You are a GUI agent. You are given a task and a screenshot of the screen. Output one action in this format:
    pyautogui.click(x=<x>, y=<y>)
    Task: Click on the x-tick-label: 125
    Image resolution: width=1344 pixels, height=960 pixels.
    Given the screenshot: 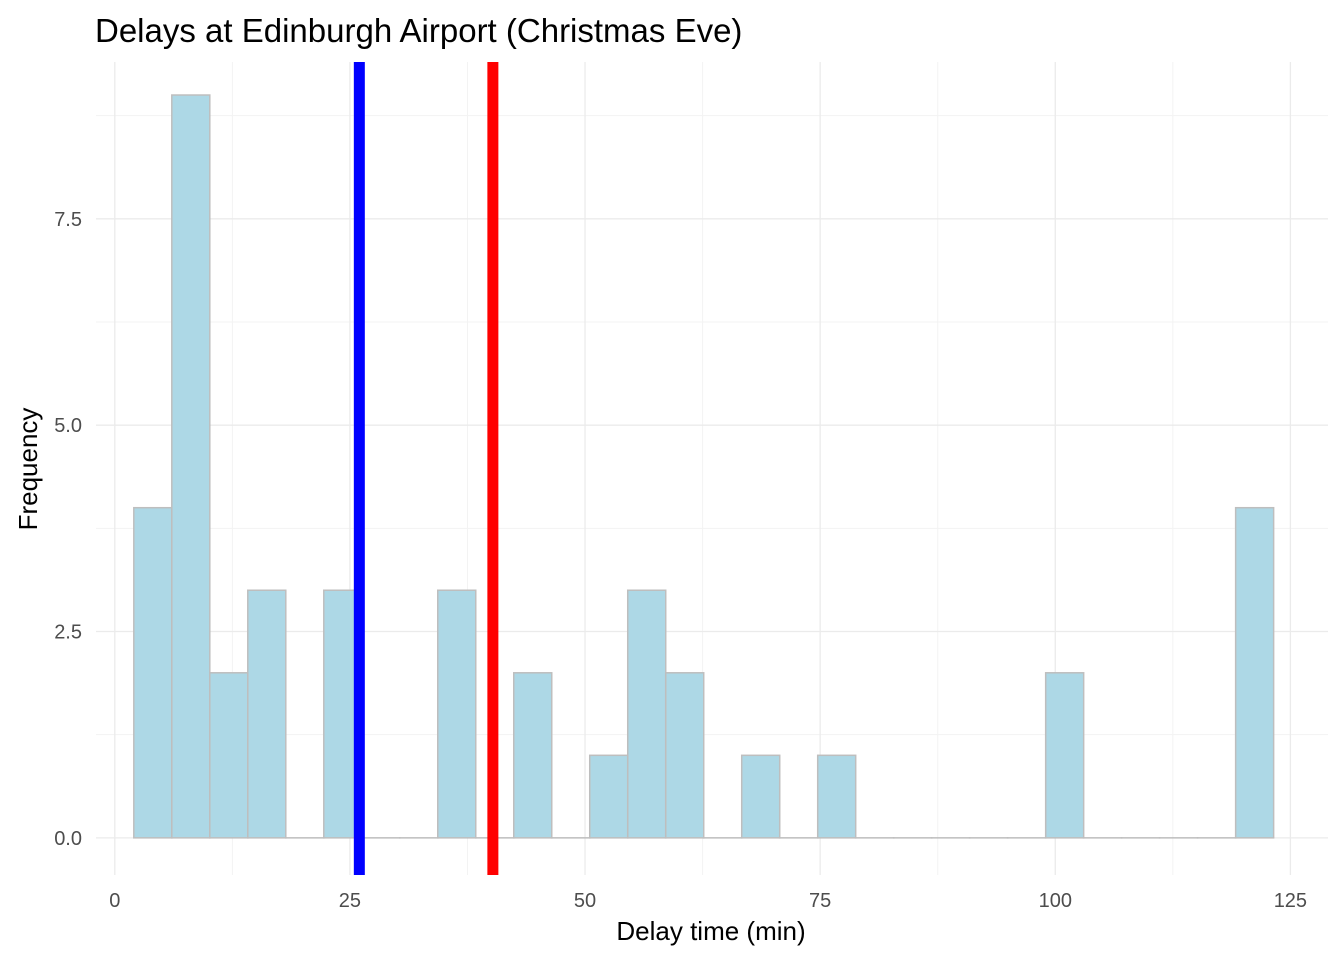 What is the action you would take?
    pyautogui.click(x=1290, y=901)
    